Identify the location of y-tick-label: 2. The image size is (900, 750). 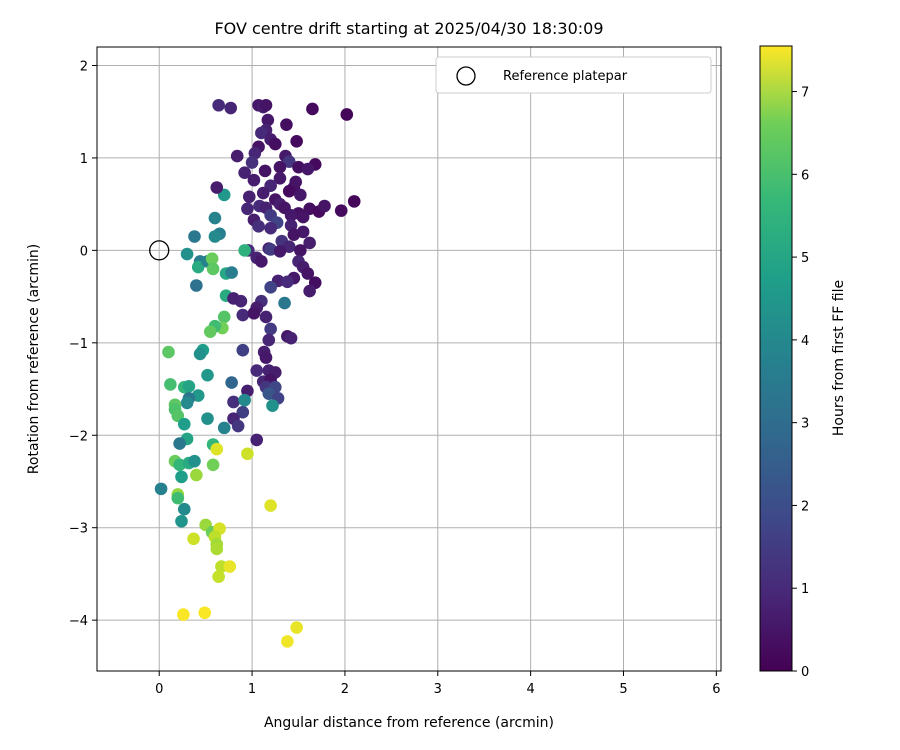
(84, 66).